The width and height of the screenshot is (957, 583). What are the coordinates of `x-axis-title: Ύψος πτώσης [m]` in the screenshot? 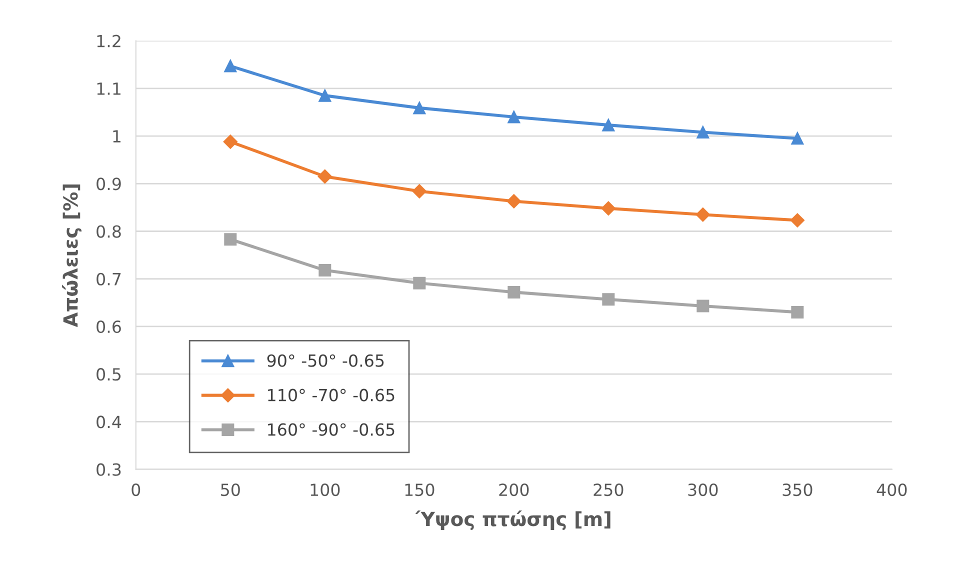 It's located at (512, 520).